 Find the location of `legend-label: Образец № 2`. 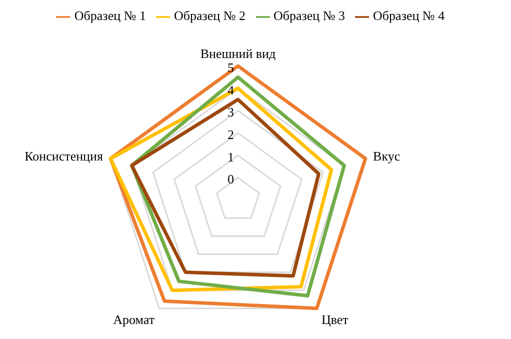

legend-label: Образец № 2 is located at coordinates (210, 15).